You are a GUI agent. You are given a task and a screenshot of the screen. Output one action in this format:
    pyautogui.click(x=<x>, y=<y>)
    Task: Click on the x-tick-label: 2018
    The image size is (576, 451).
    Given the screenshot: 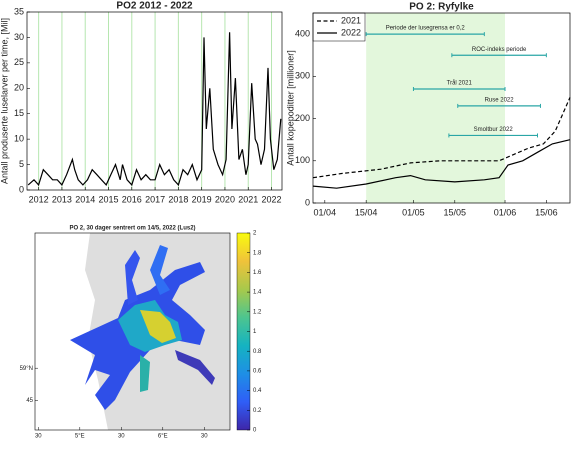 What is the action you would take?
    pyautogui.click(x=178, y=199)
    